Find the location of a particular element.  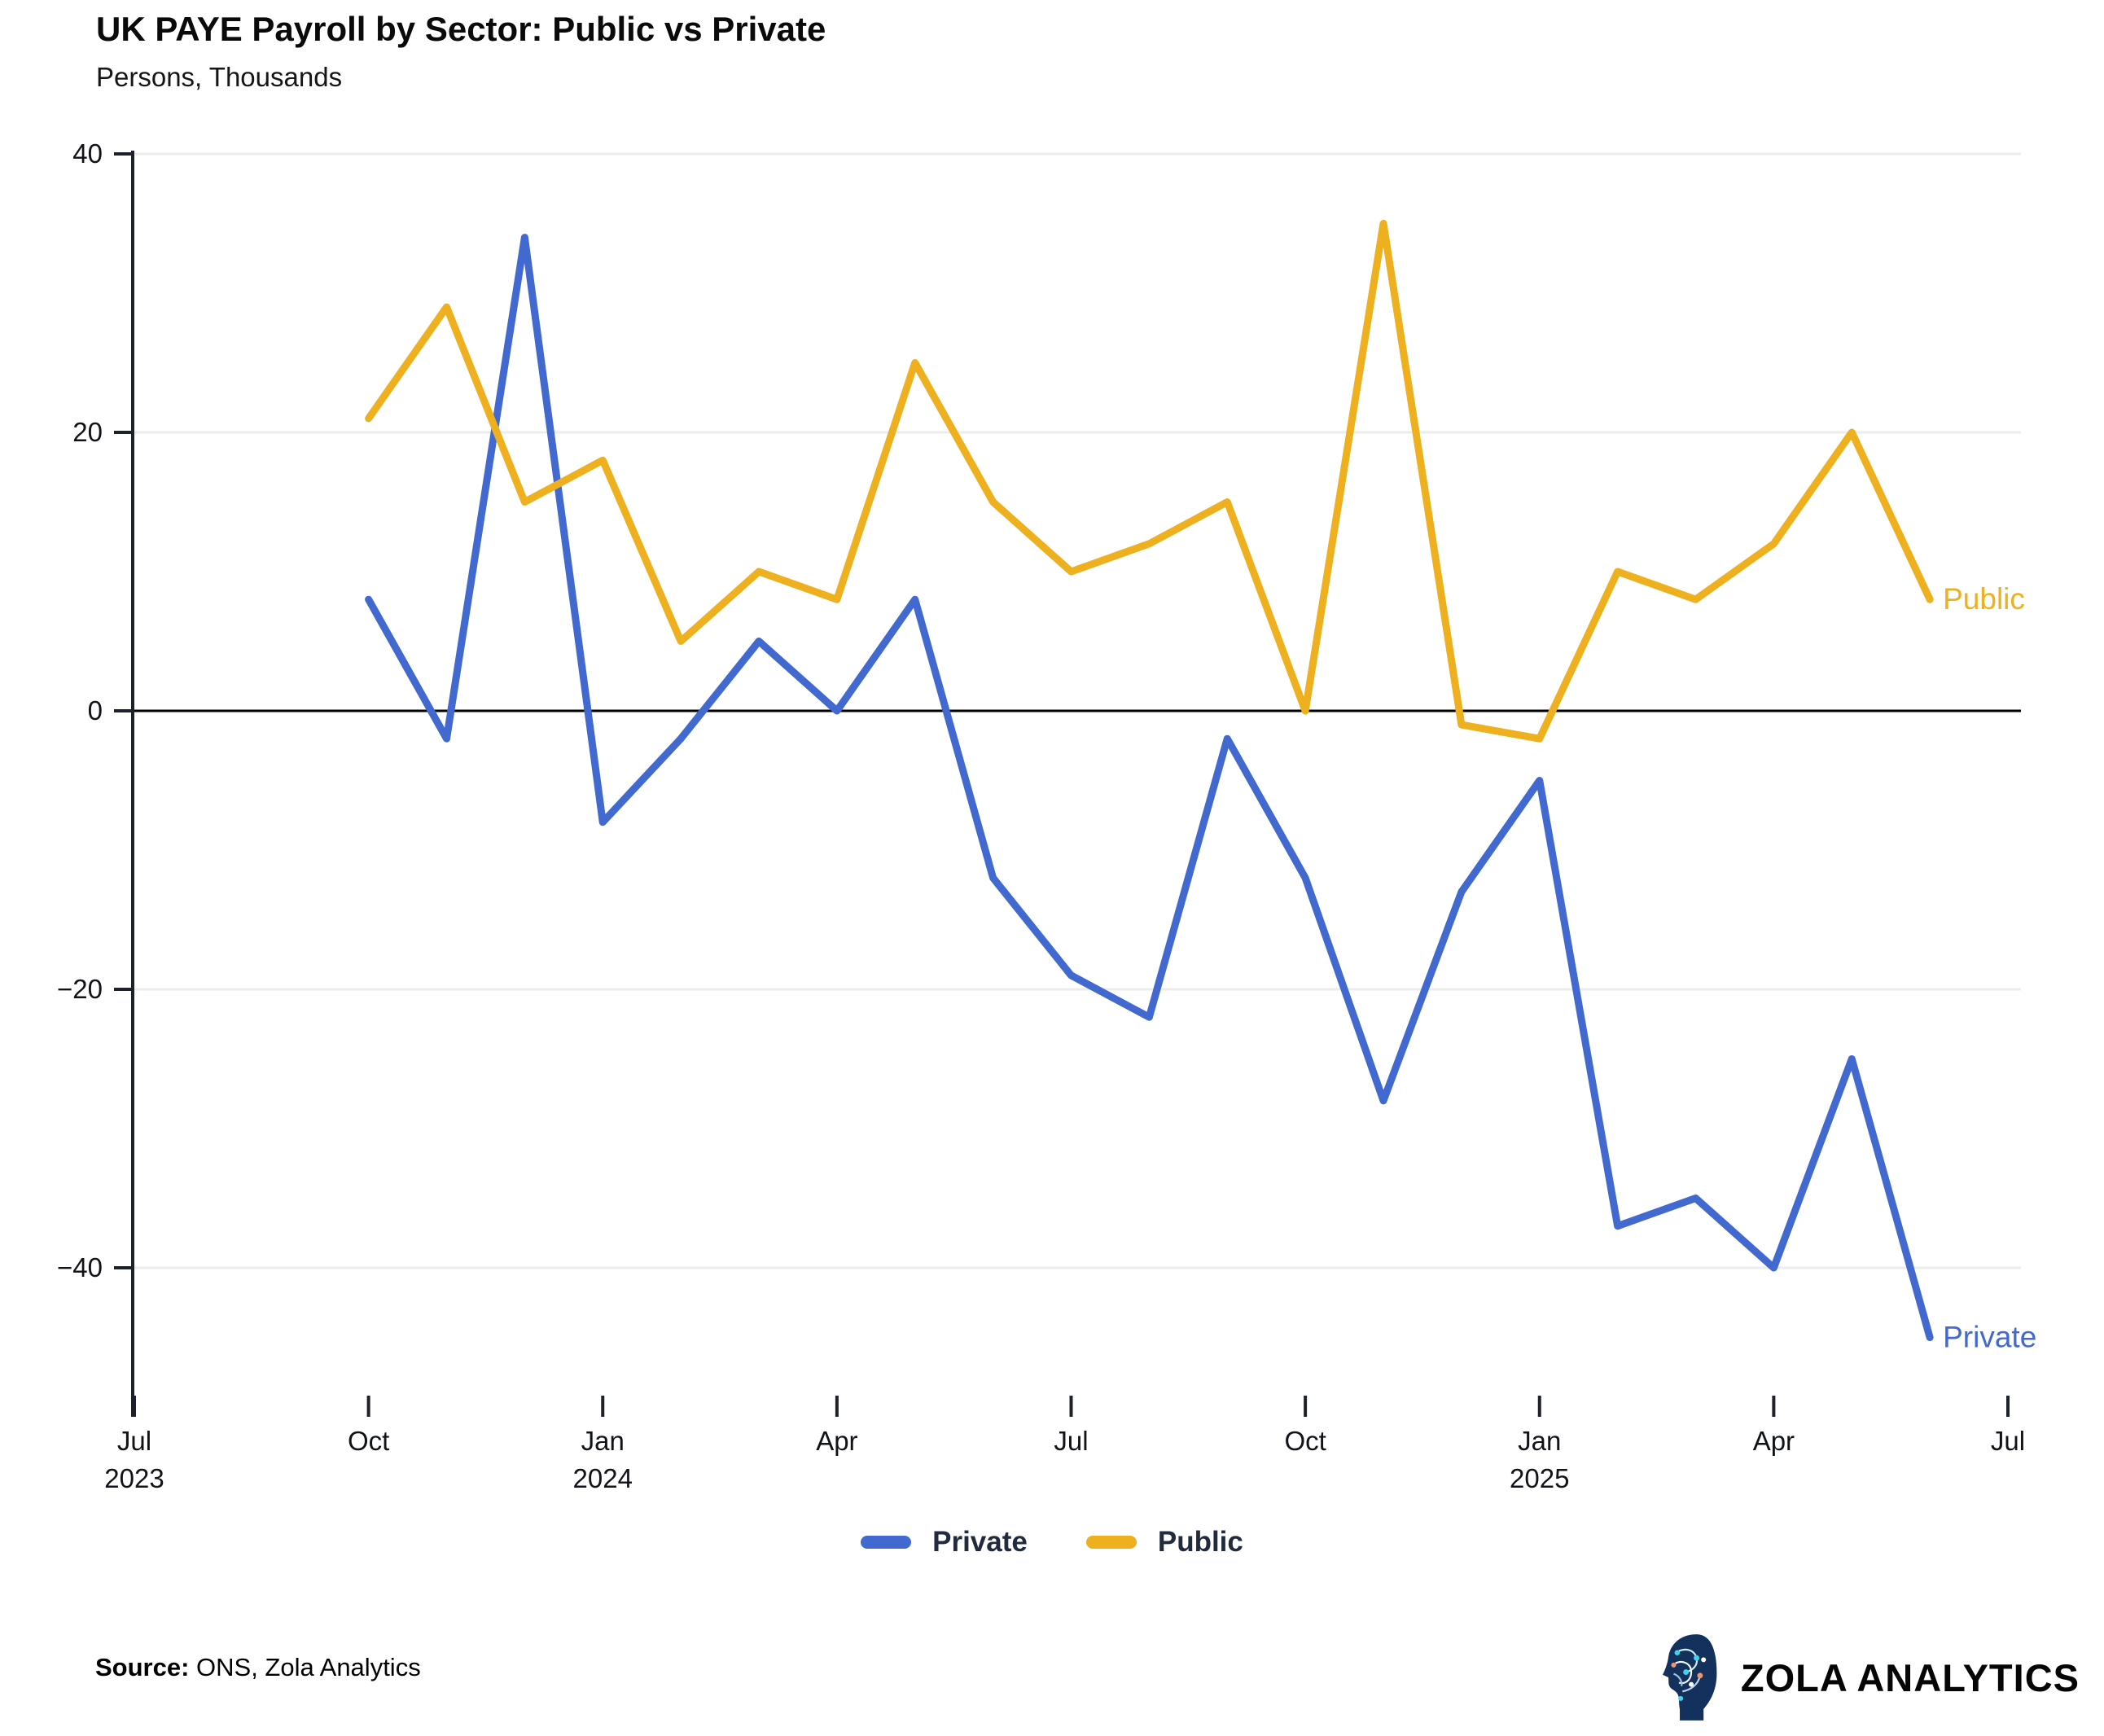

brand-lockup: ZOLA ANALYTICS is located at coordinates (1870, 1677).